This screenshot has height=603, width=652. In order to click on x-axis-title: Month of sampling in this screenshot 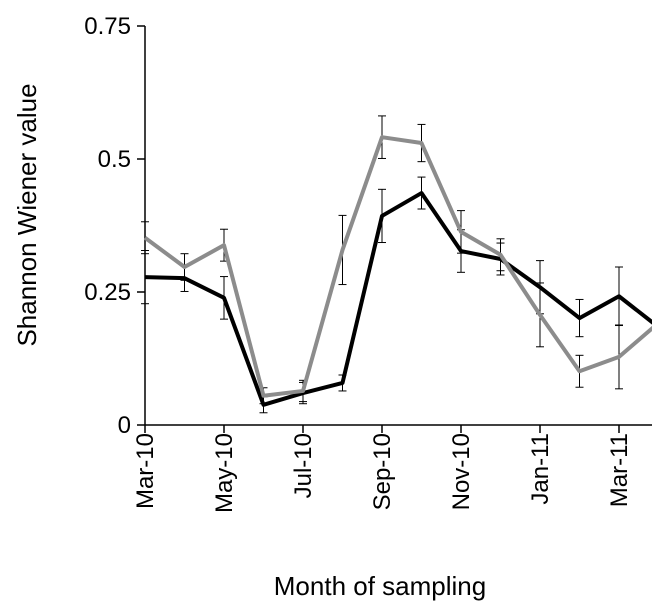, I will do `click(380, 586)`.